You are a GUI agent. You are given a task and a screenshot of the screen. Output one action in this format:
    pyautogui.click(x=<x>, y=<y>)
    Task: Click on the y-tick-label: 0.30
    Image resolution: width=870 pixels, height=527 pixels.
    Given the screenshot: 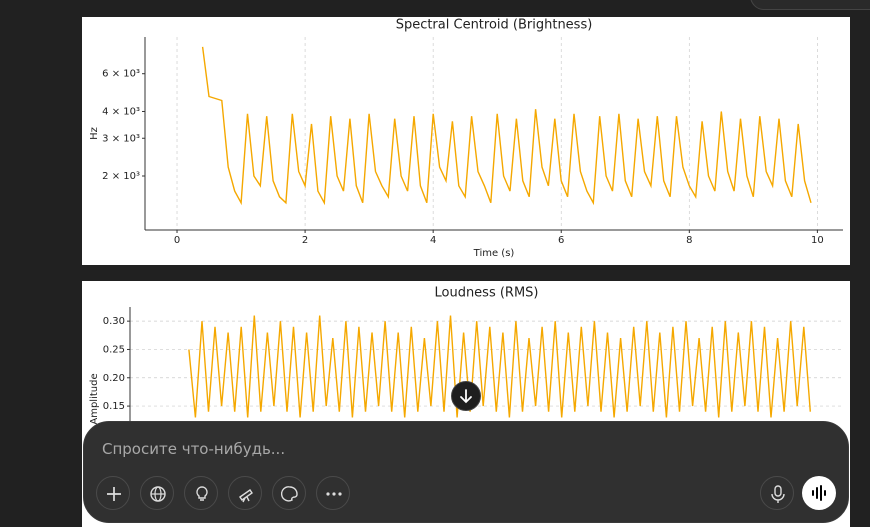 What is the action you would take?
    pyautogui.click(x=114, y=321)
    